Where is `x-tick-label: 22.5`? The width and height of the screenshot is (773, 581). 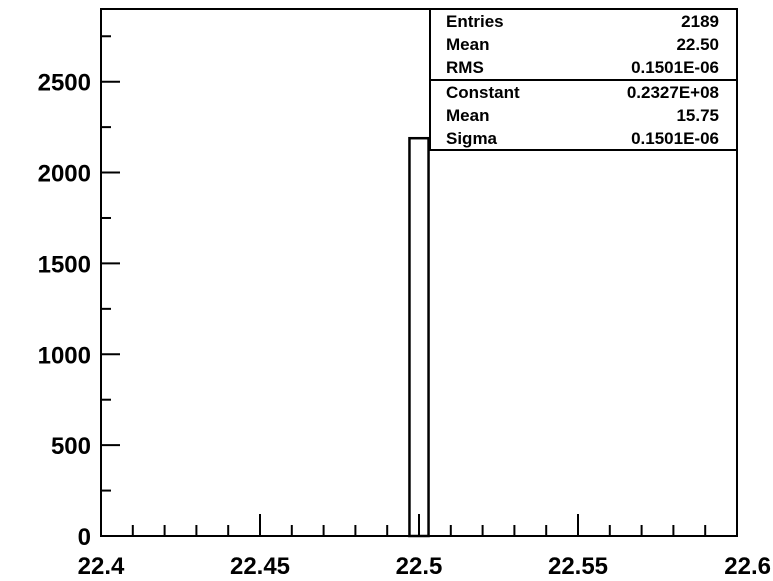
x-tick-label: 22.5 is located at coordinates (419, 566).